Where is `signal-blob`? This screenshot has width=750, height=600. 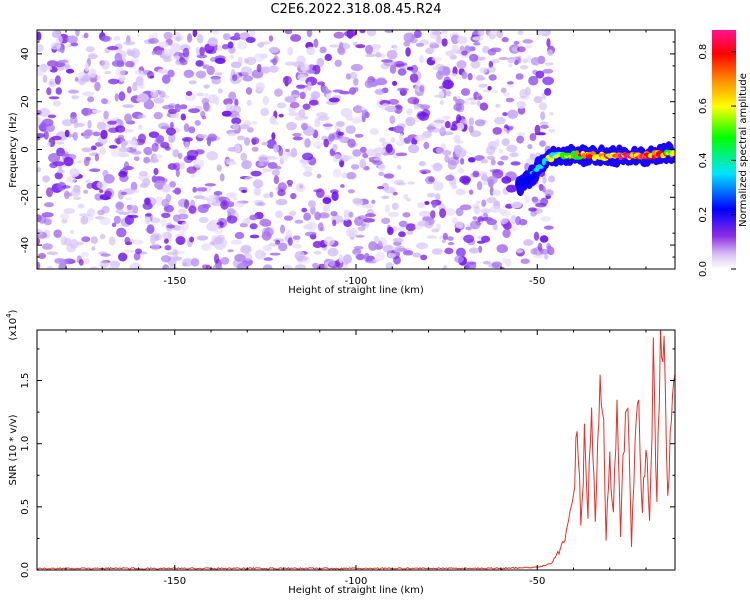 signal-blob is located at coordinates (535, 173).